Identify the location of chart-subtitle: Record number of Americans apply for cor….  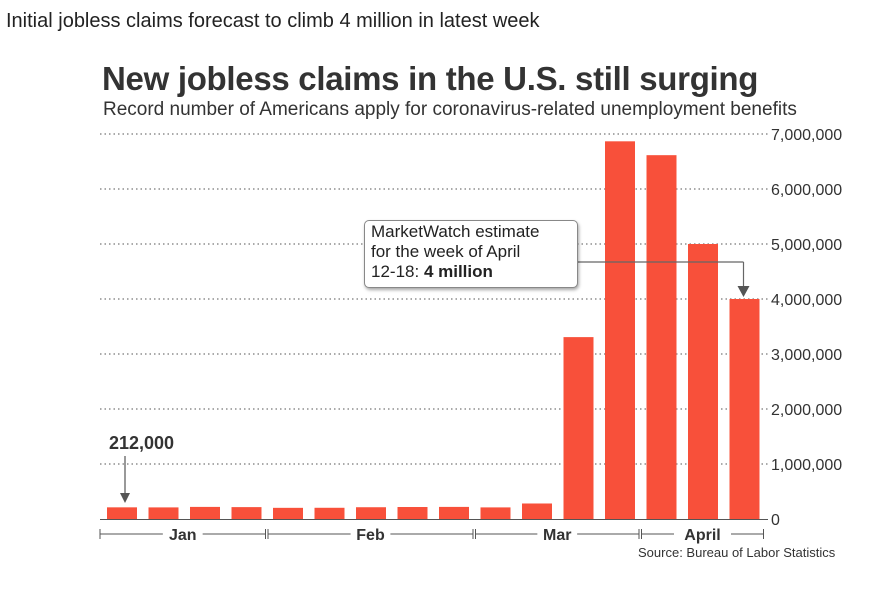
(450, 109).